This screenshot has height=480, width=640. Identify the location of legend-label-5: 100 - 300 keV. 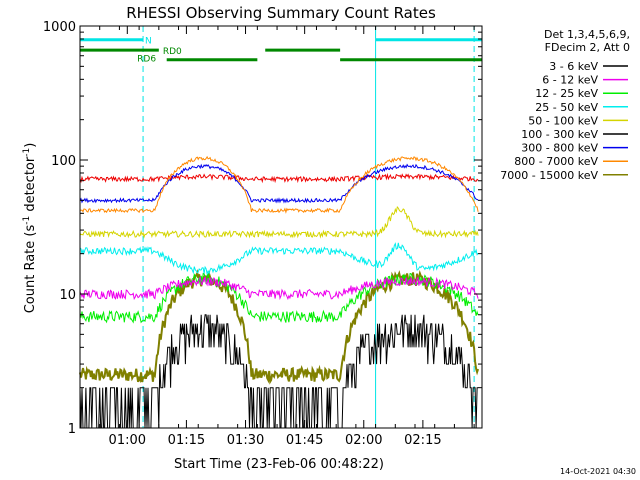
(559, 134).